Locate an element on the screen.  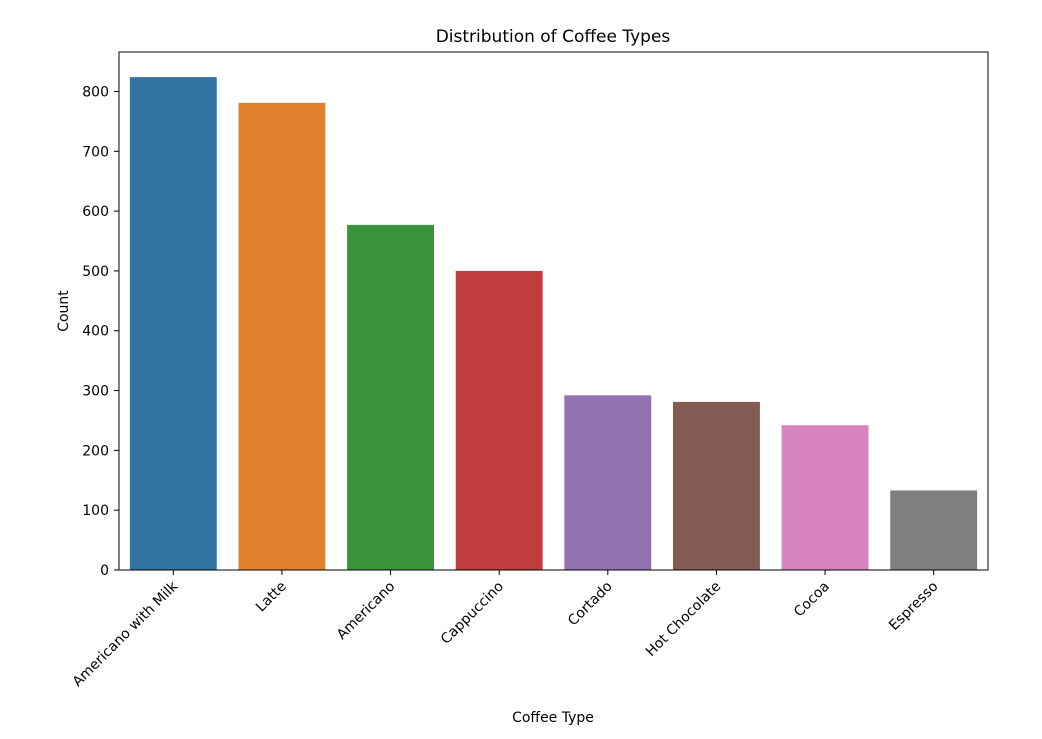
bar-cappuccino is located at coordinates (499, 420).